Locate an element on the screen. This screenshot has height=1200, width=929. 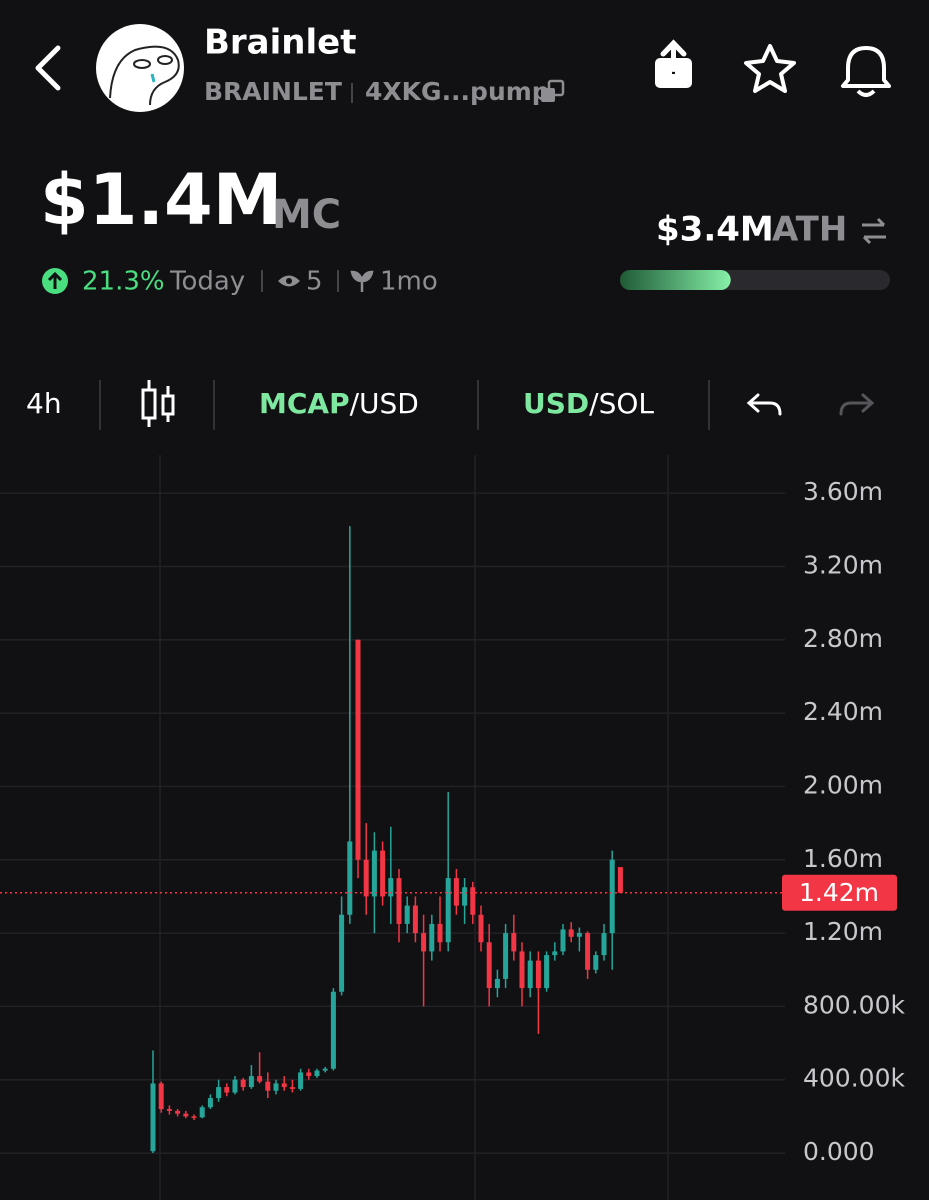
active-option: USD is located at coordinates (556, 403).